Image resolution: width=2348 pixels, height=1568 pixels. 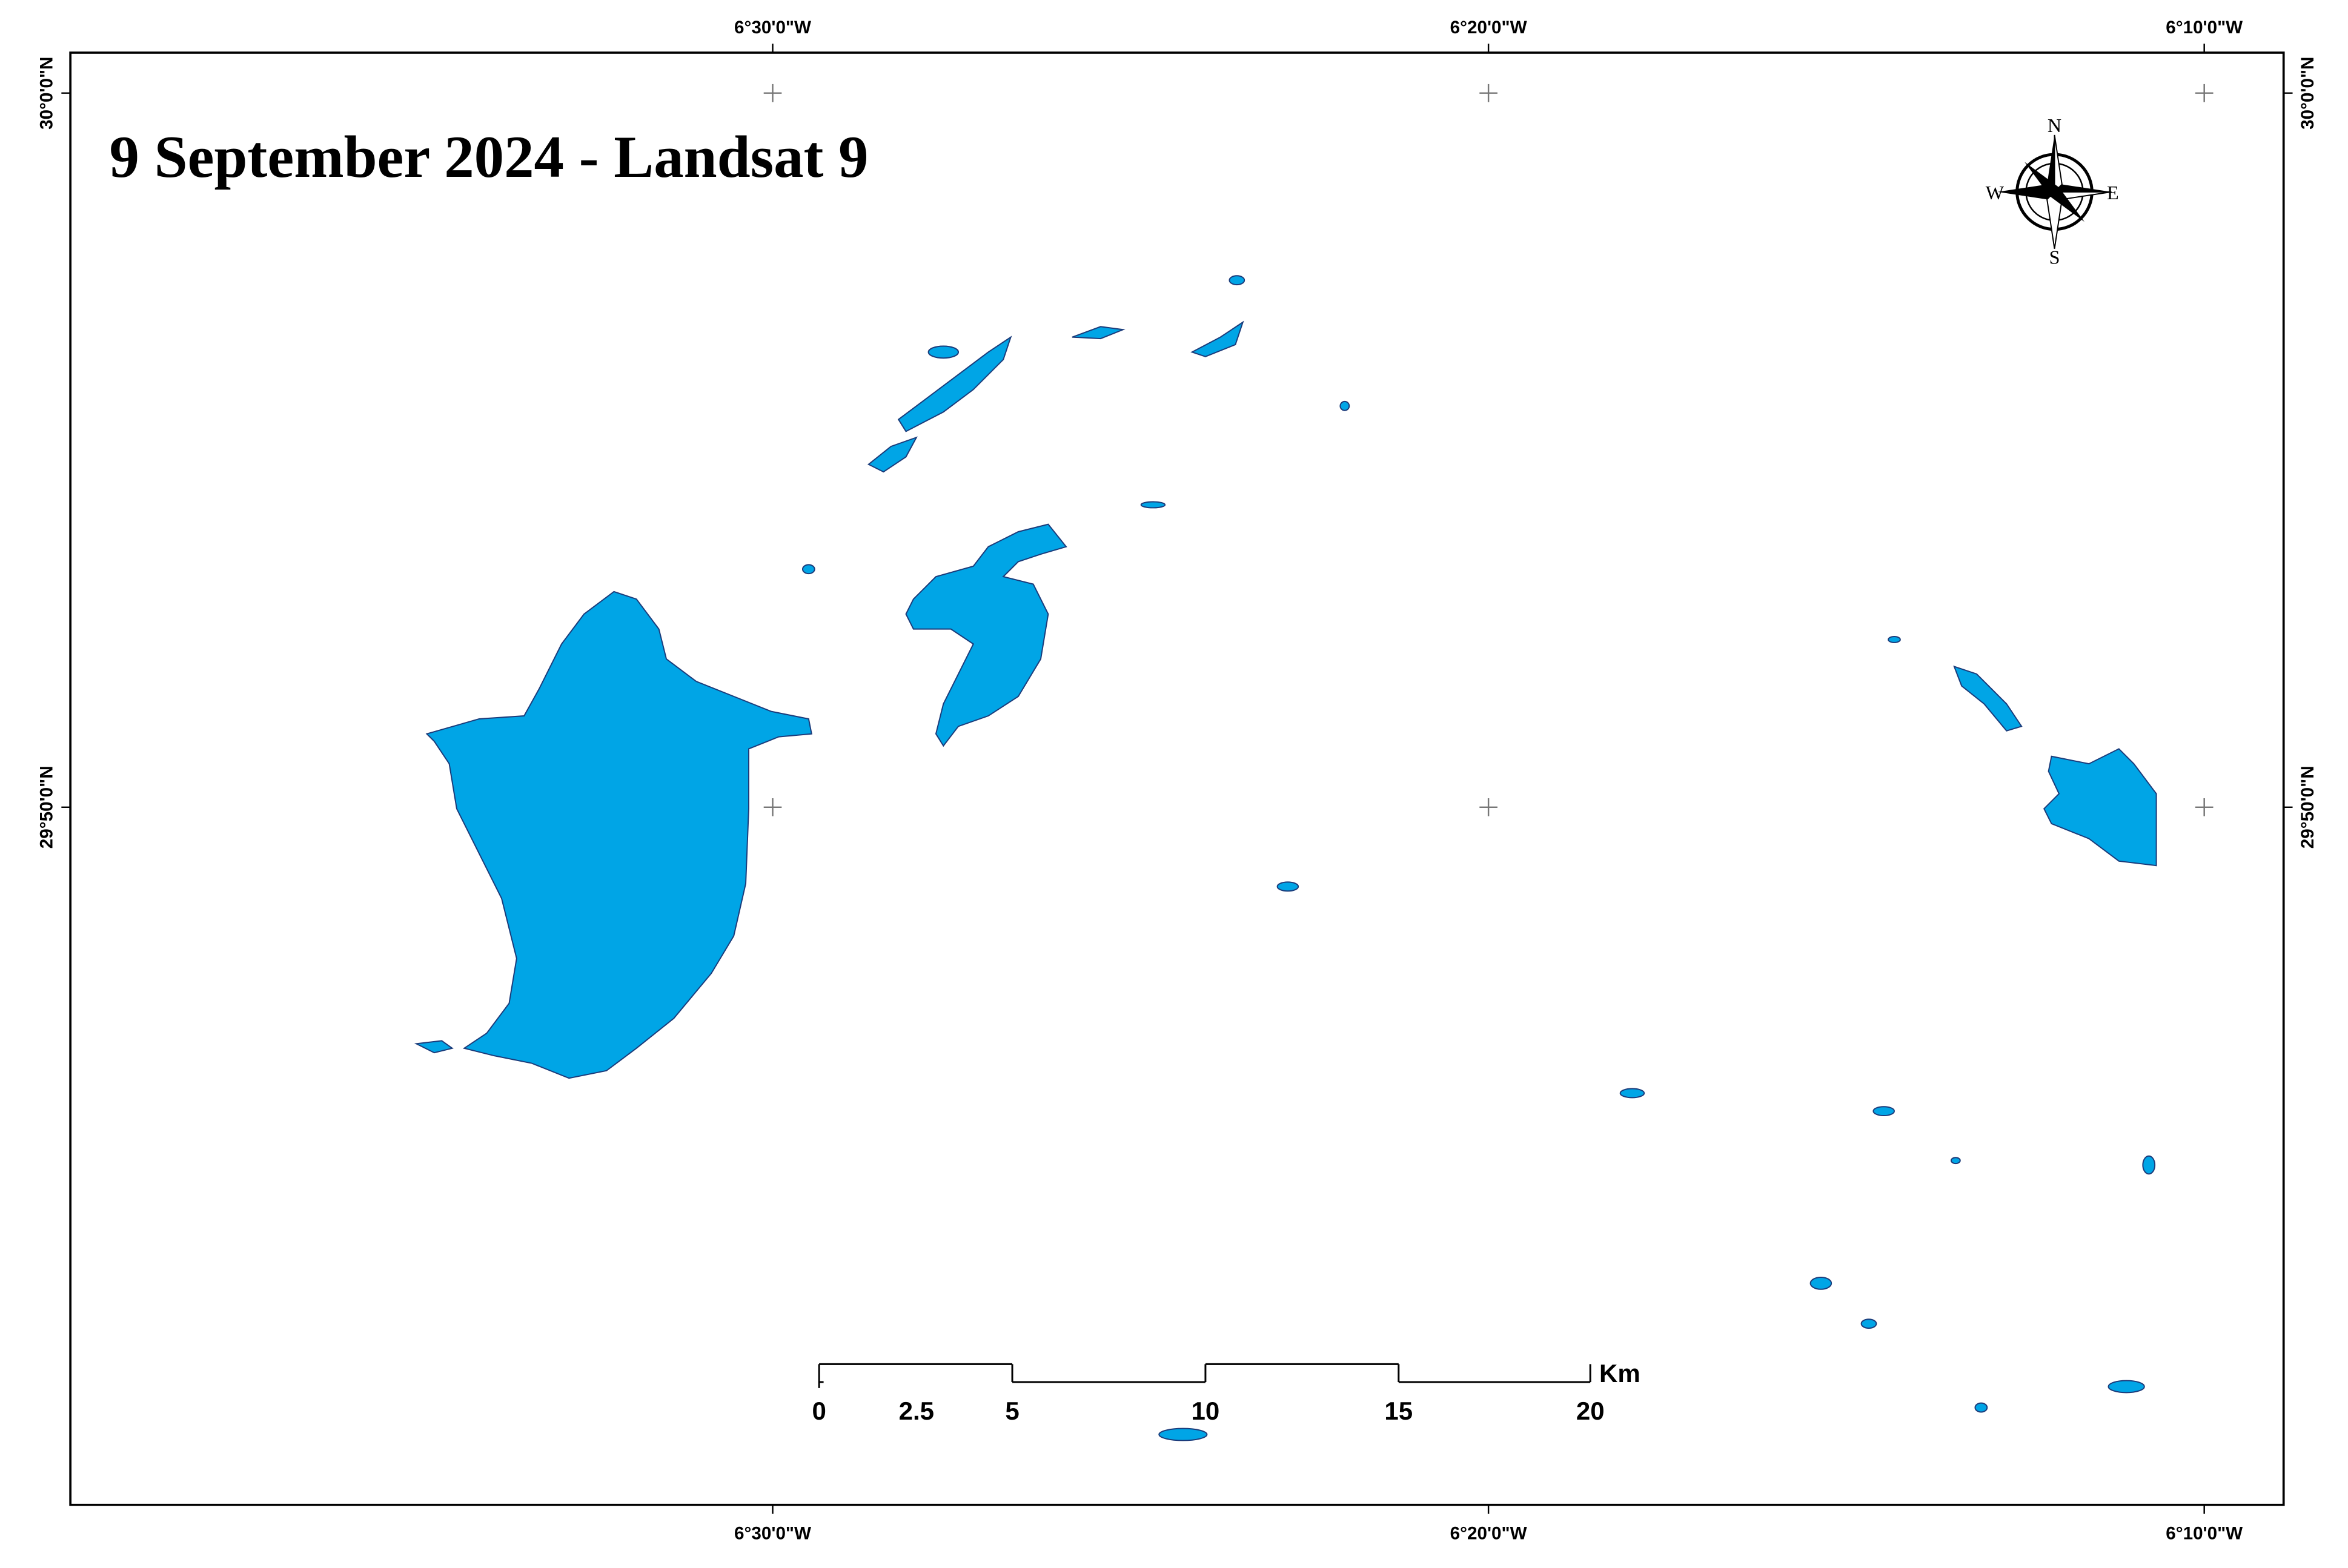 I want to click on scale-label: 0, so click(x=819, y=1411).